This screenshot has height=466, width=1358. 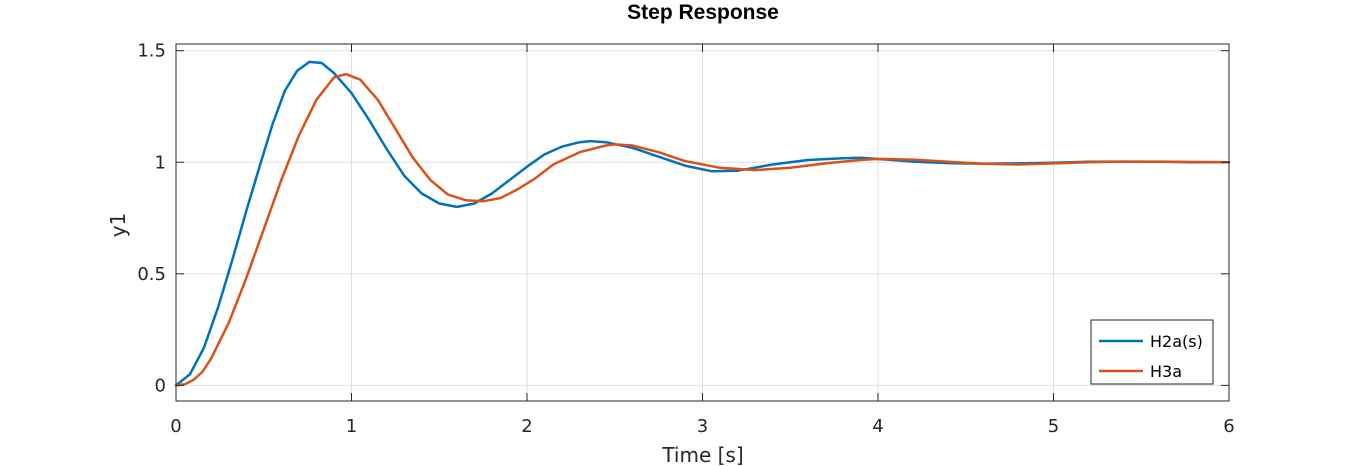 I want to click on y-axis-label: y1, so click(x=118, y=225).